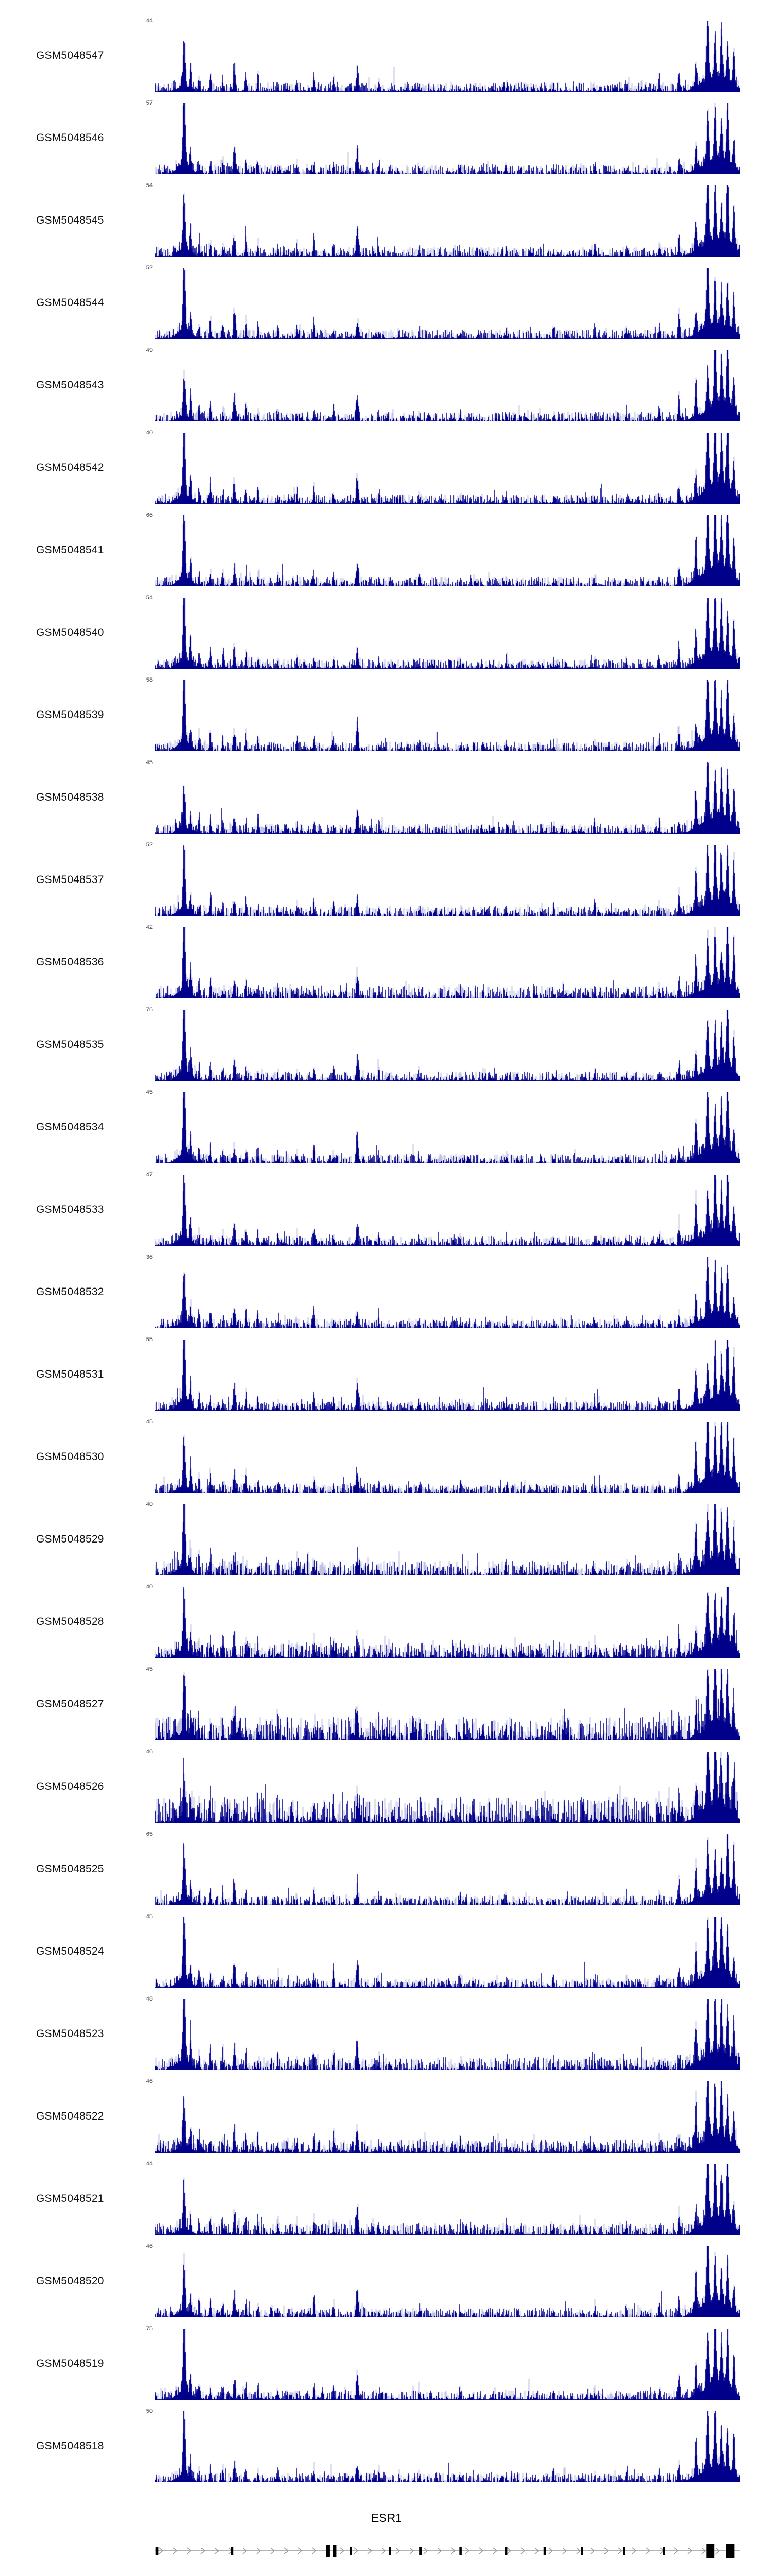 The image size is (773, 2576). Describe the element at coordinates (70, 962) in the screenshot. I see `track-sample-label: GSM5048536` at that location.